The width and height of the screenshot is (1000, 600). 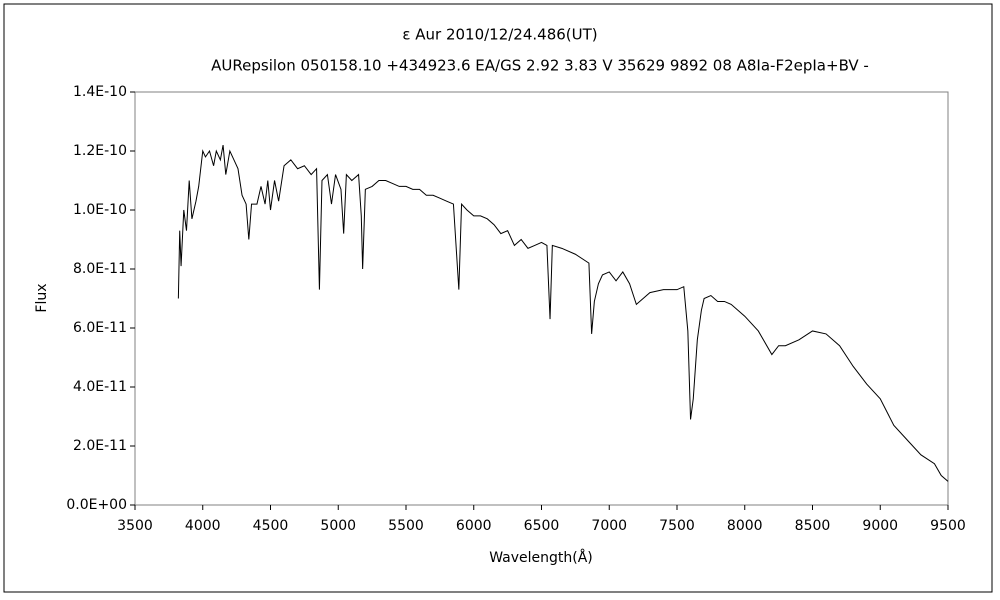 I want to click on y-tick-label: 6.0E-11, so click(x=100, y=328).